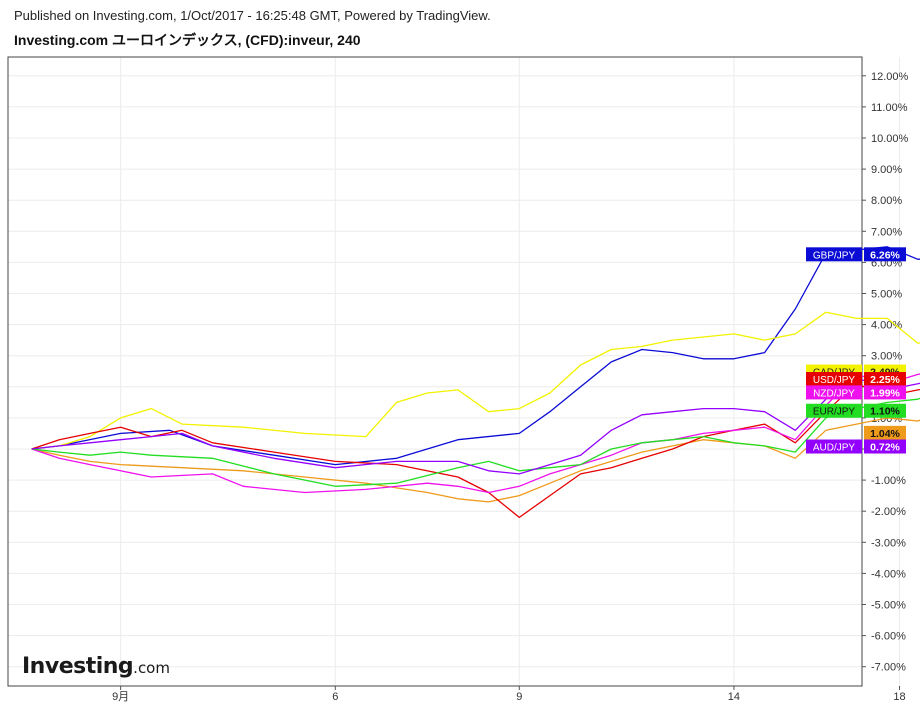 This screenshot has width=920, height=708. I want to click on price-tag-usdjpy: USD/JPY 2.25%, so click(856, 379).